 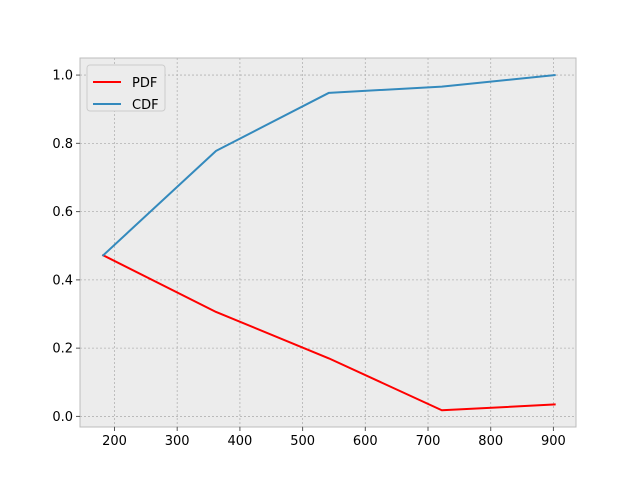 I want to click on y-tick-label: 0.2, so click(x=62, y=349).